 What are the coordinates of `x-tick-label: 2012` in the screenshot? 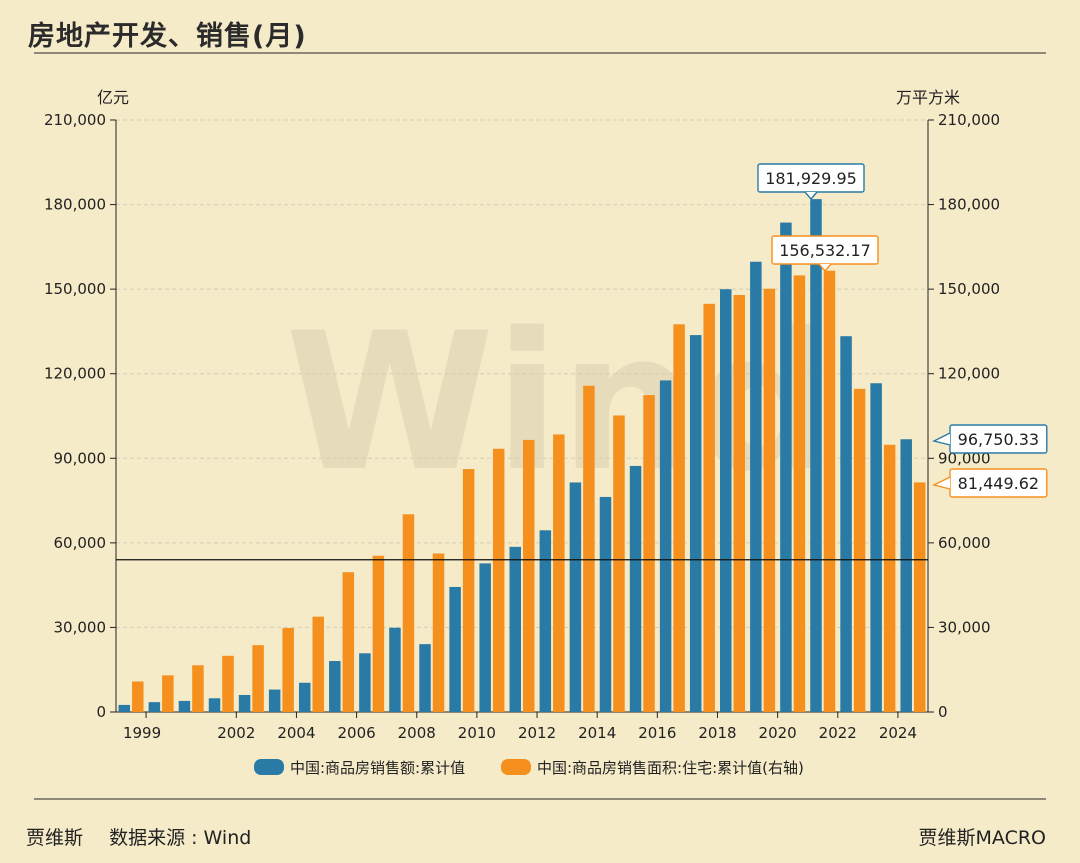 It's located at (537, 733).